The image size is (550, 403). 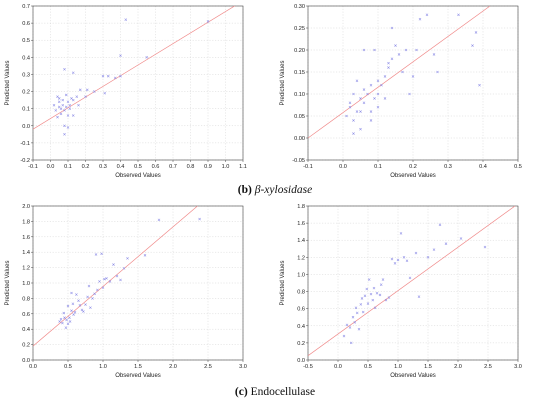 What do you see at coordinates (191, 167) in the screenshot?
I see `x-tick-label: 0.8` at bounding box center [191, 167].